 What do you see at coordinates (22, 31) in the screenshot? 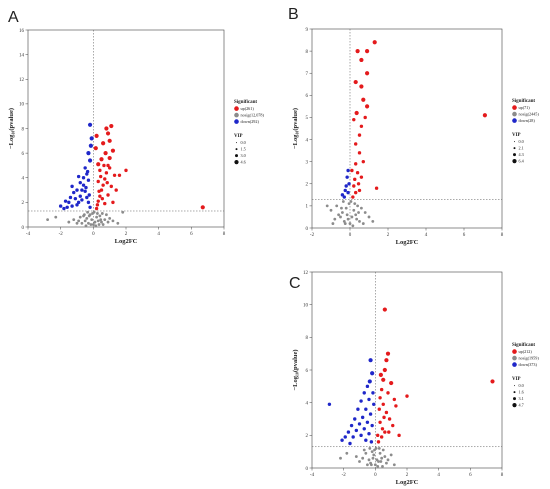
I see `y-tick-label: 16` at bounding box center [22, 31].